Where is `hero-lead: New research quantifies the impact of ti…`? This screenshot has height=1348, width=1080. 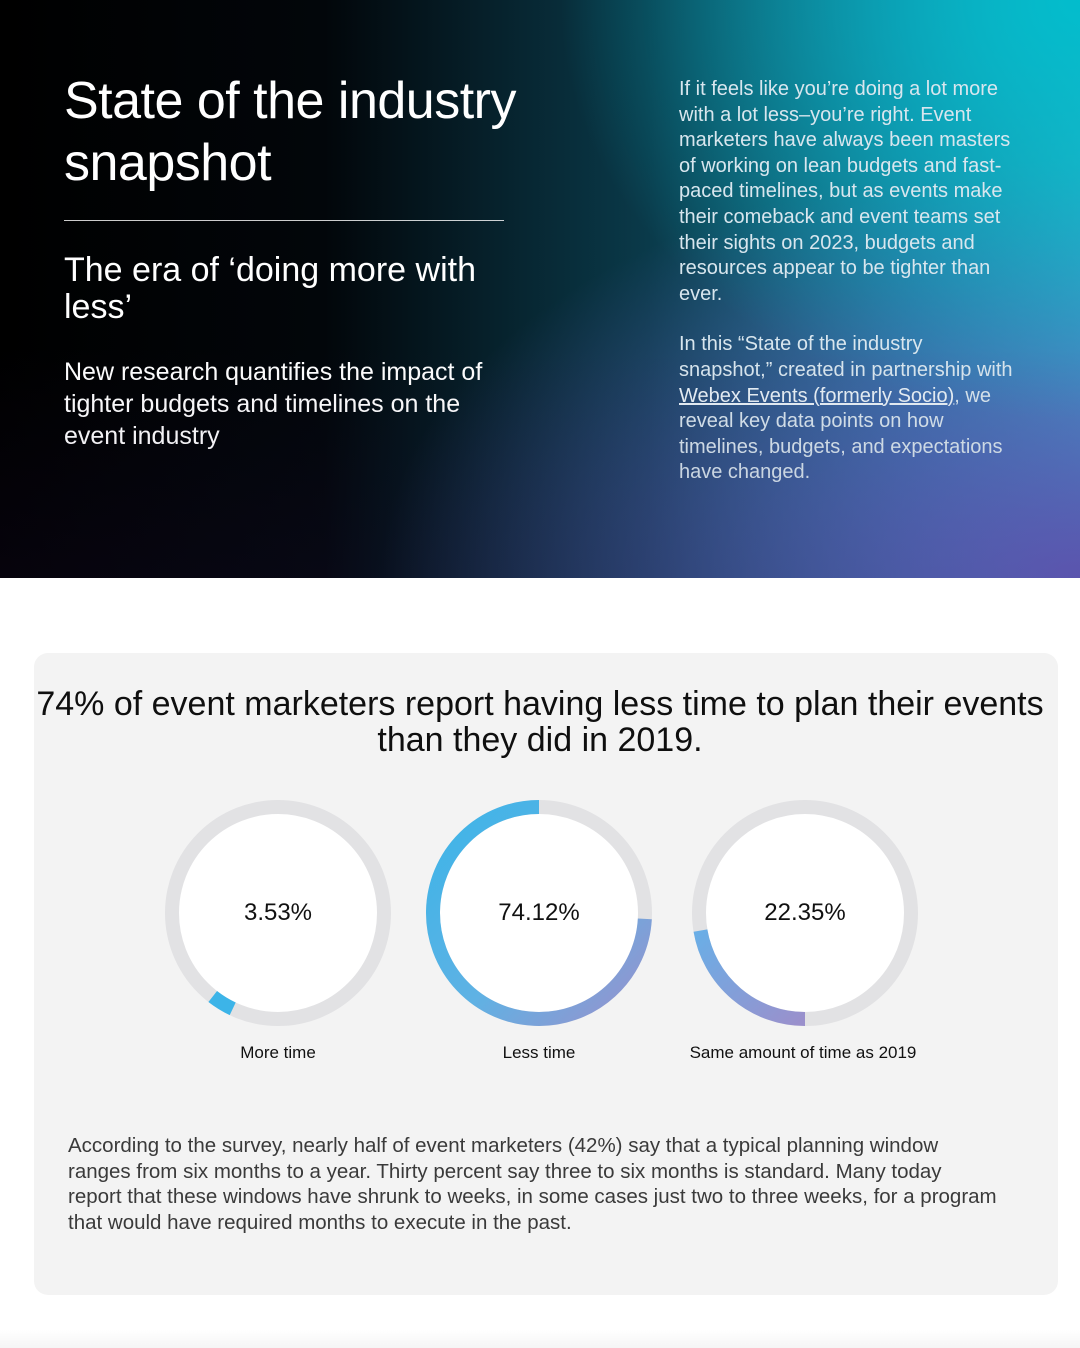
hero-lead: New research quantifies the impact of ti… is located at coordinates (273, 404).